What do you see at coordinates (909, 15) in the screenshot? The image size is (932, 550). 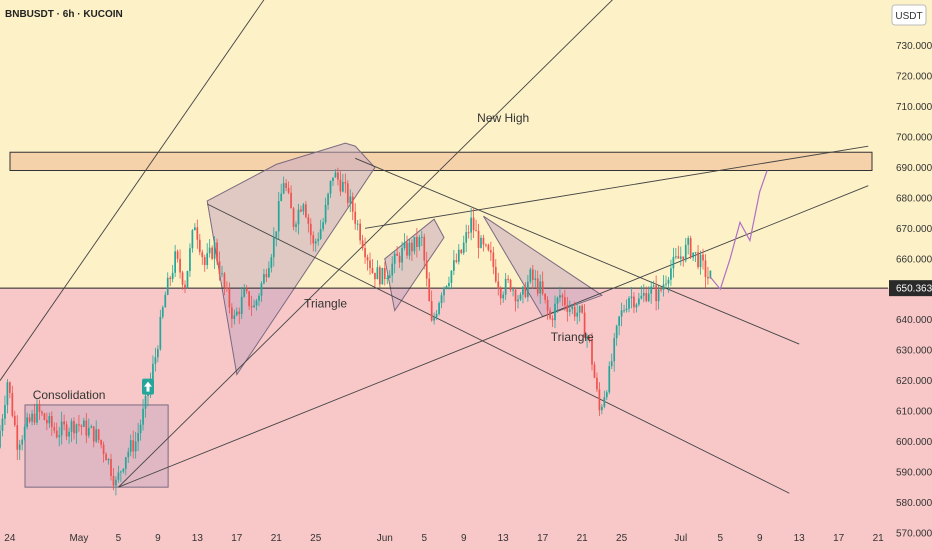 I see `currency-button: USDT` at bounding box center [909, 15].